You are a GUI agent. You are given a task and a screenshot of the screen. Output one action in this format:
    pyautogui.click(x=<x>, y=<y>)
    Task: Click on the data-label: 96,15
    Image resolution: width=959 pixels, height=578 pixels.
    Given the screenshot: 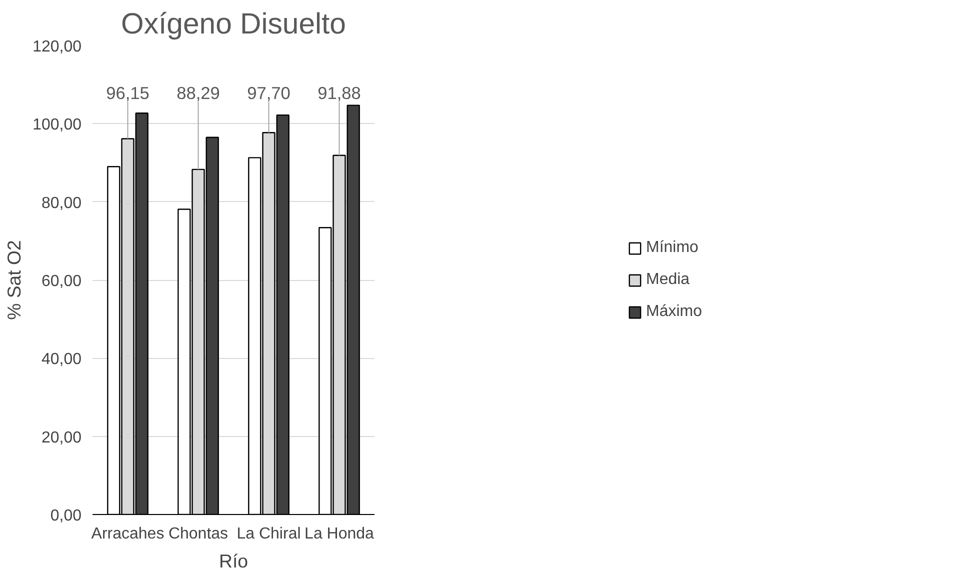 What is the action you would take?
    pyautogui.click(x=128, y=92)
    